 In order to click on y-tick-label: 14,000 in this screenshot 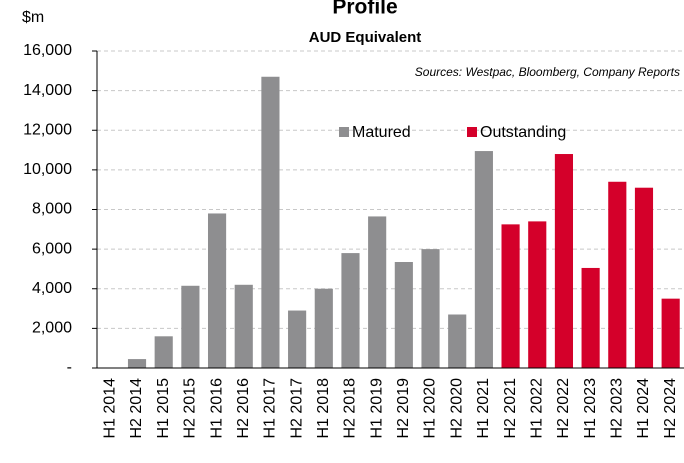, I will do `click(47, 90)`.